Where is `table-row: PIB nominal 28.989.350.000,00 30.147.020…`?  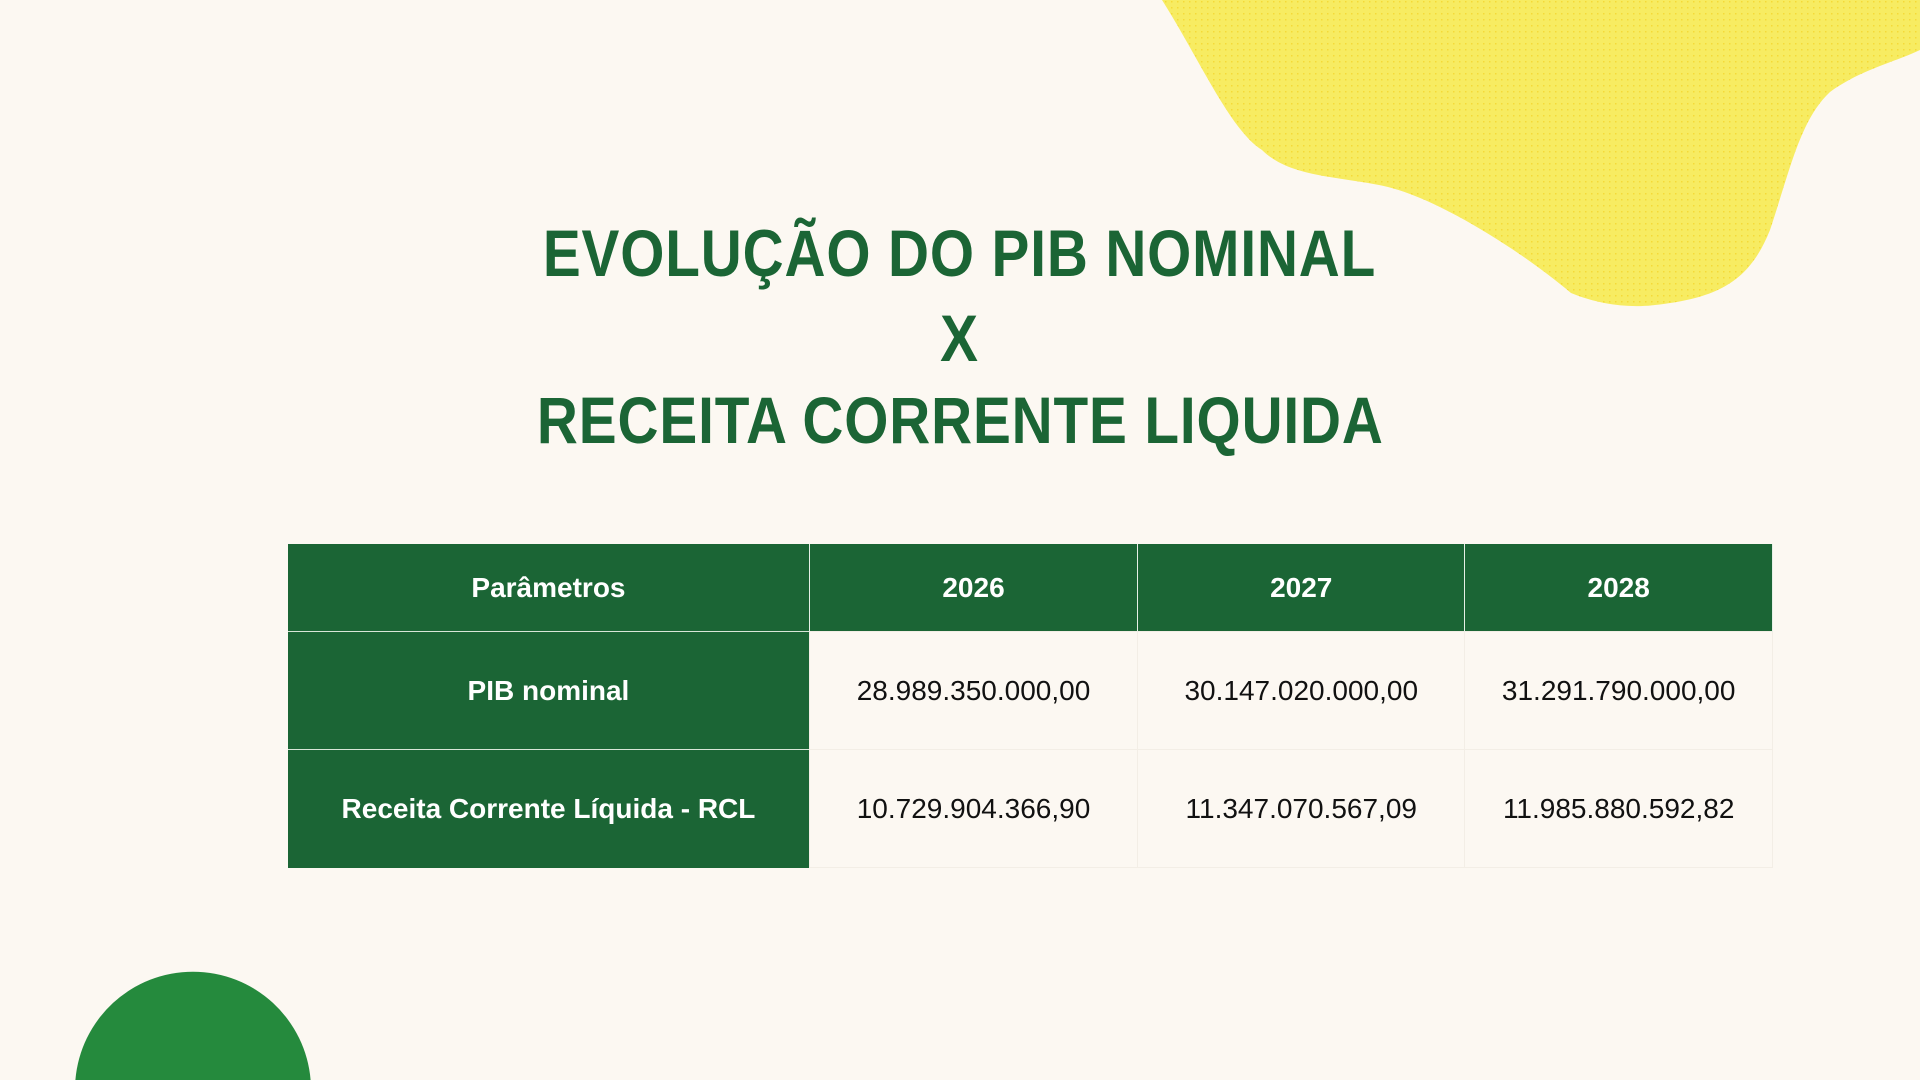 table-row: PIB nominal 28.989.350.000,00 30.147.020… is located at coordinates (1030, 690).